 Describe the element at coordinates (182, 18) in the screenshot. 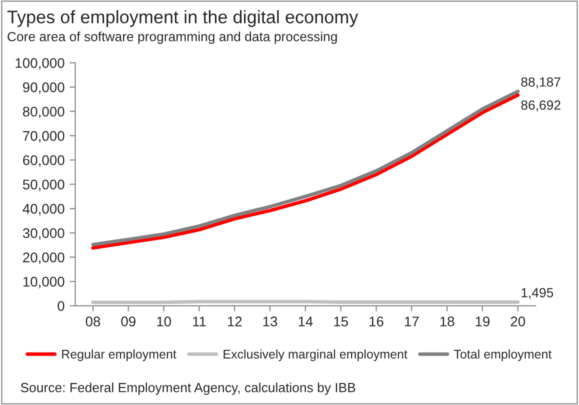

I see `chart-title: Types of employment in the digital economy` at that location.